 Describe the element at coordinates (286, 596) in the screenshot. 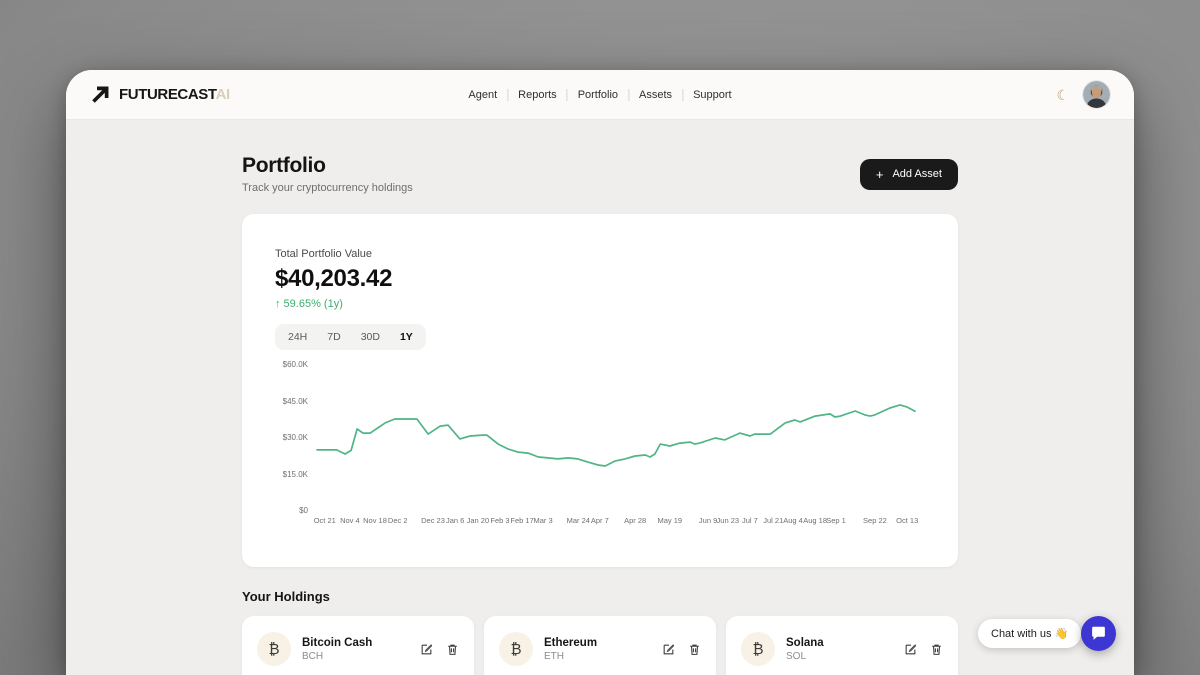

I see `holdings-title: Your Holdings` at that location.